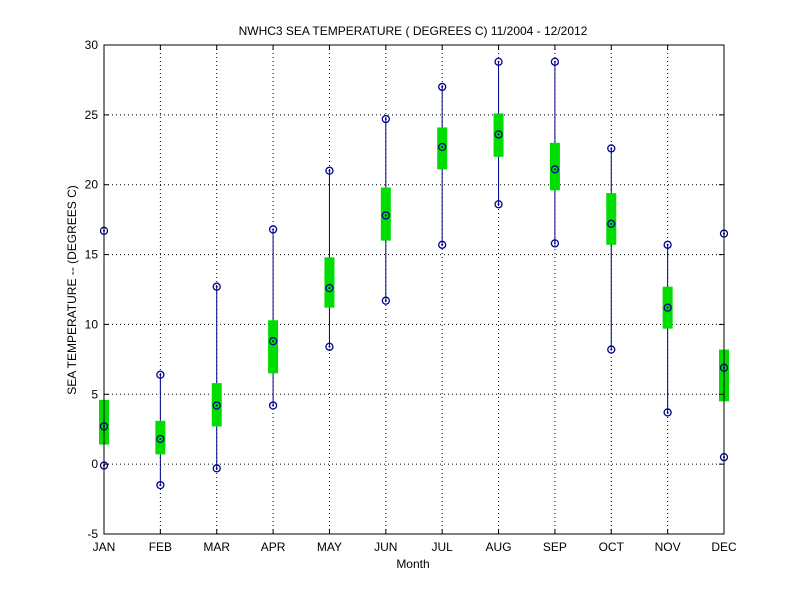 The height and width of the screenshot is (600, 800). Describe the element at coordinates (94, 464) in the screenshot. I see `y-tick-label: 0` at that location.